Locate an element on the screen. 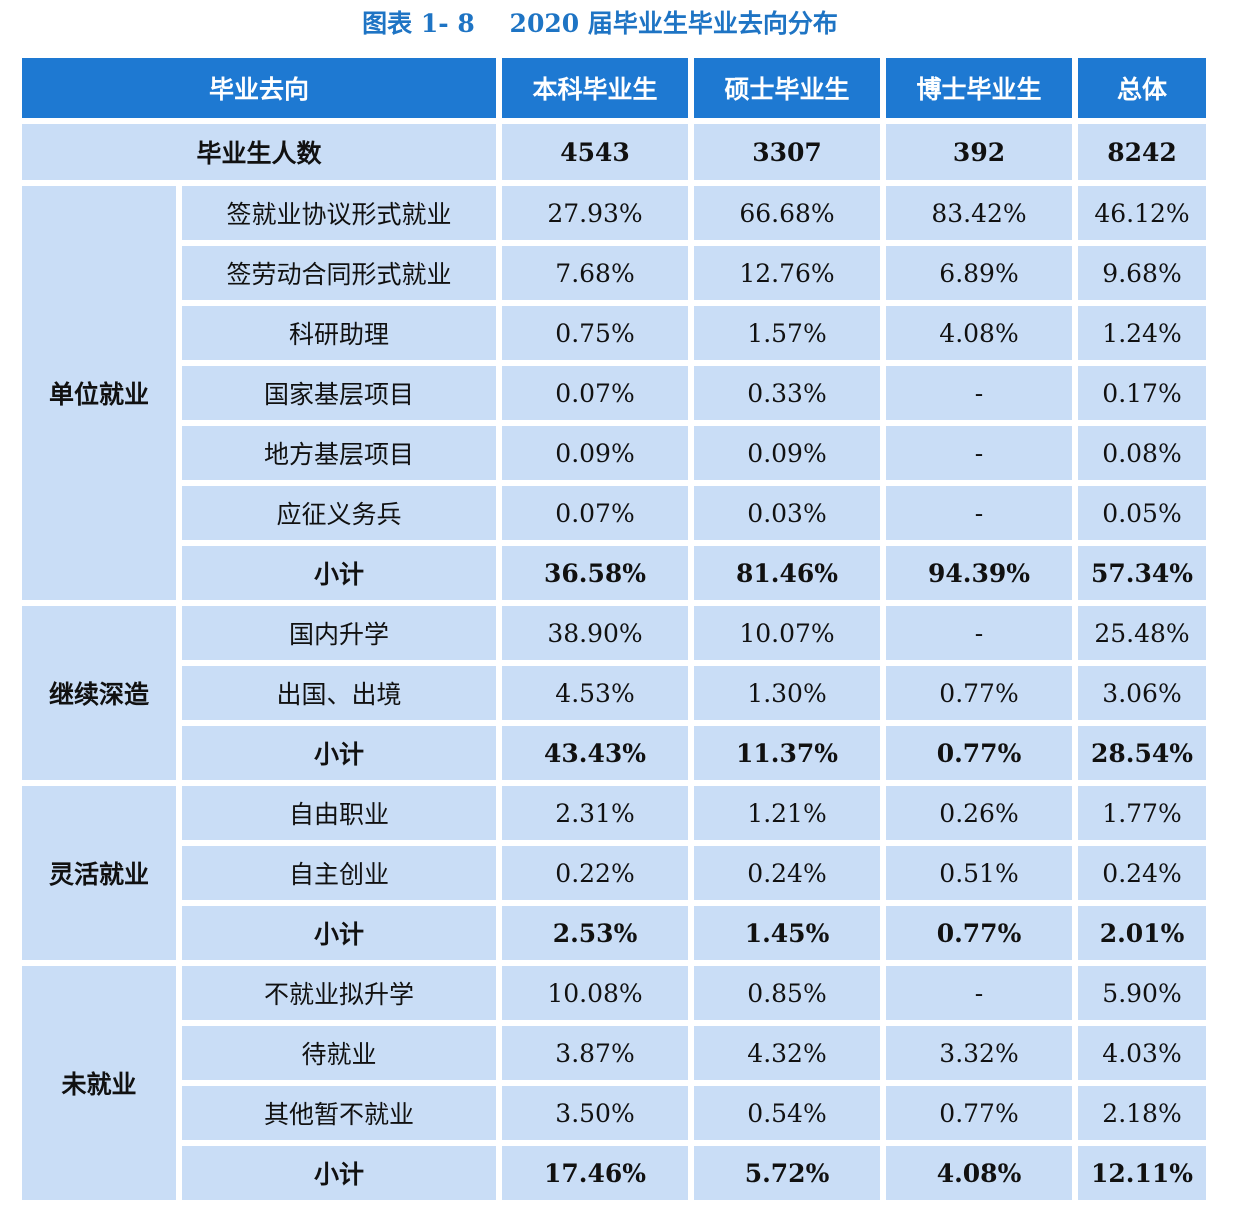 This screenshot has width=1242, height=1206. subtotal-value: 2.01% is located at coordinates (1142, 933).